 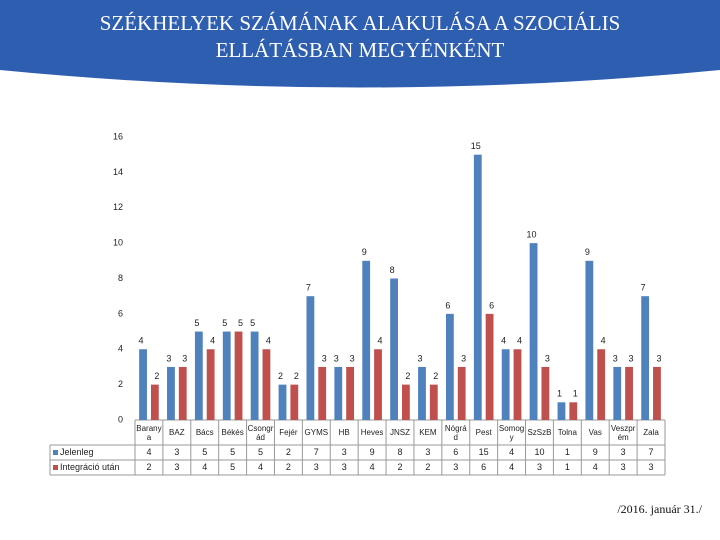 I want to click on data-label: 15, so click(x=476, y=146).